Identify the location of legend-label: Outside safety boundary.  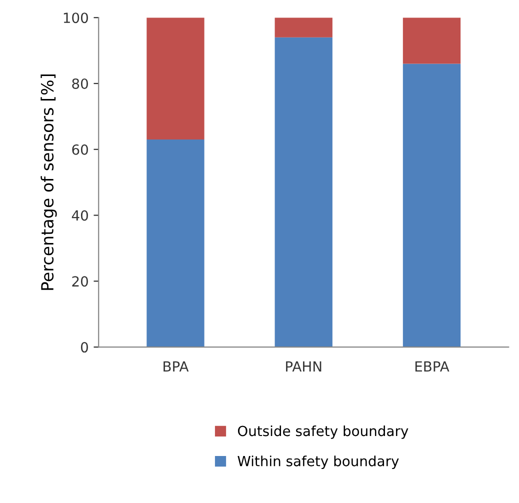
(323, 432).